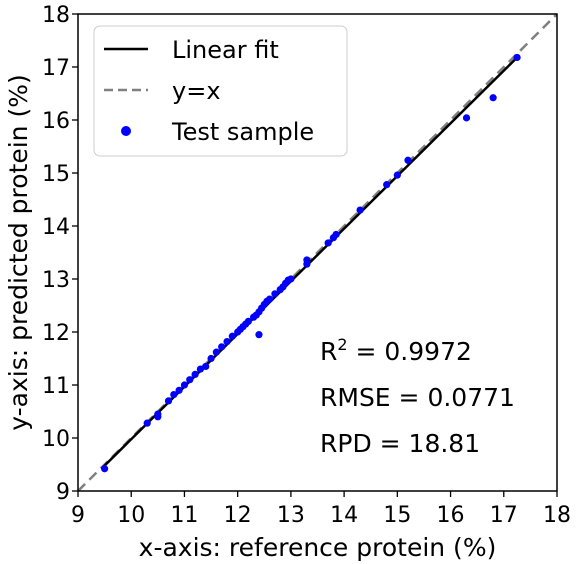 This screenshot has width=578, height=564. I want to click on x-tick-label: 18, so click(557, 515).